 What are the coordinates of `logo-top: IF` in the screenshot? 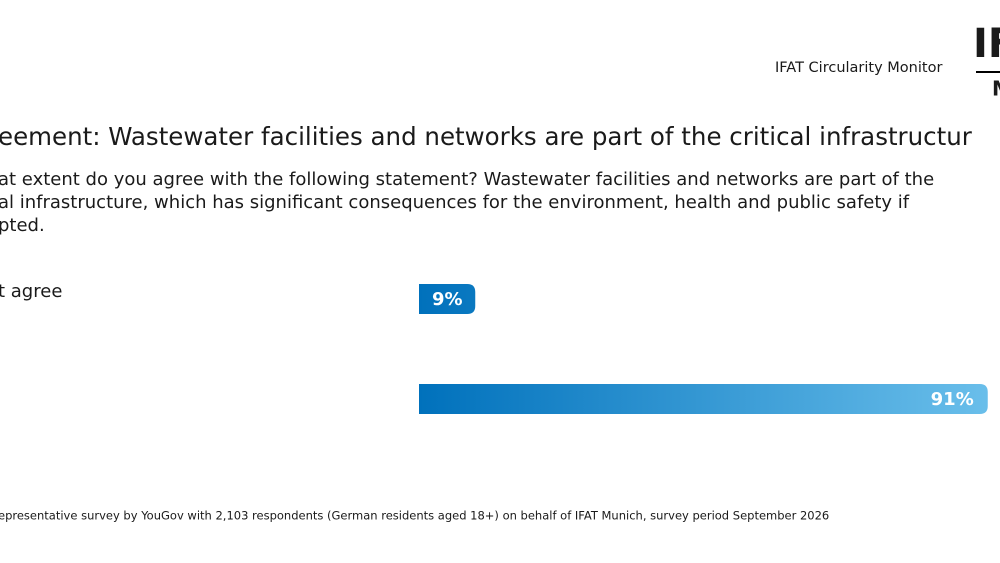 It's located at (986, 44).